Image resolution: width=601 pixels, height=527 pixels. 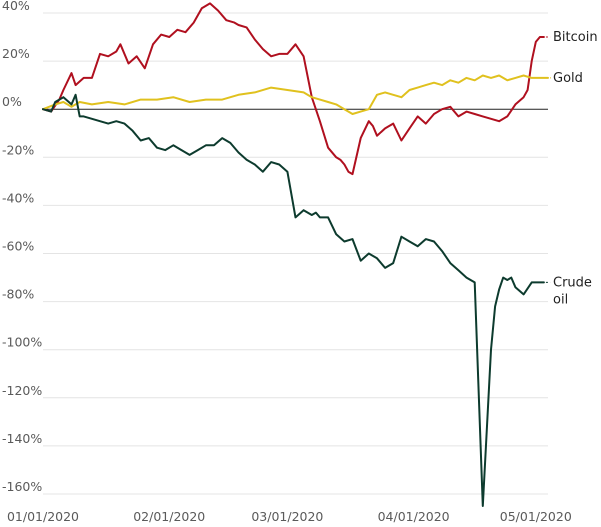 I want to click on x-tick-label: 04/01/2020, so click(x=414, y=516).